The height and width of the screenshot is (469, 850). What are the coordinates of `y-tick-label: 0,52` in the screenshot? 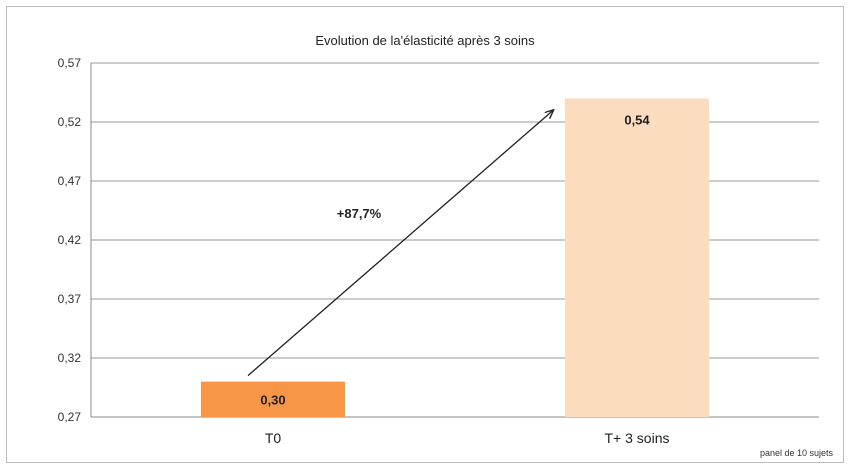 It's located at (70, 122).